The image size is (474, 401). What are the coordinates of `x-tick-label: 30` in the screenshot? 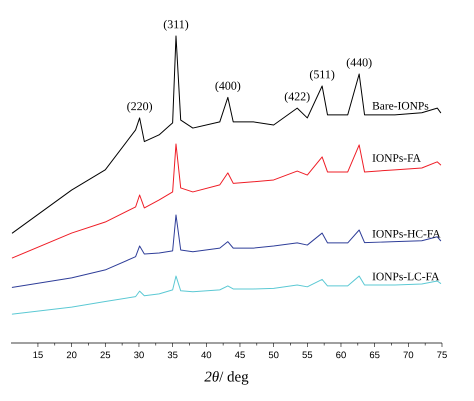 It's located at (139, 355).